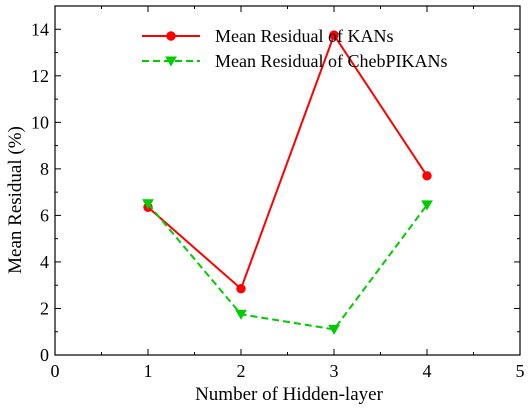  I want to click on x-tick-label: 5, so click(520, 371).